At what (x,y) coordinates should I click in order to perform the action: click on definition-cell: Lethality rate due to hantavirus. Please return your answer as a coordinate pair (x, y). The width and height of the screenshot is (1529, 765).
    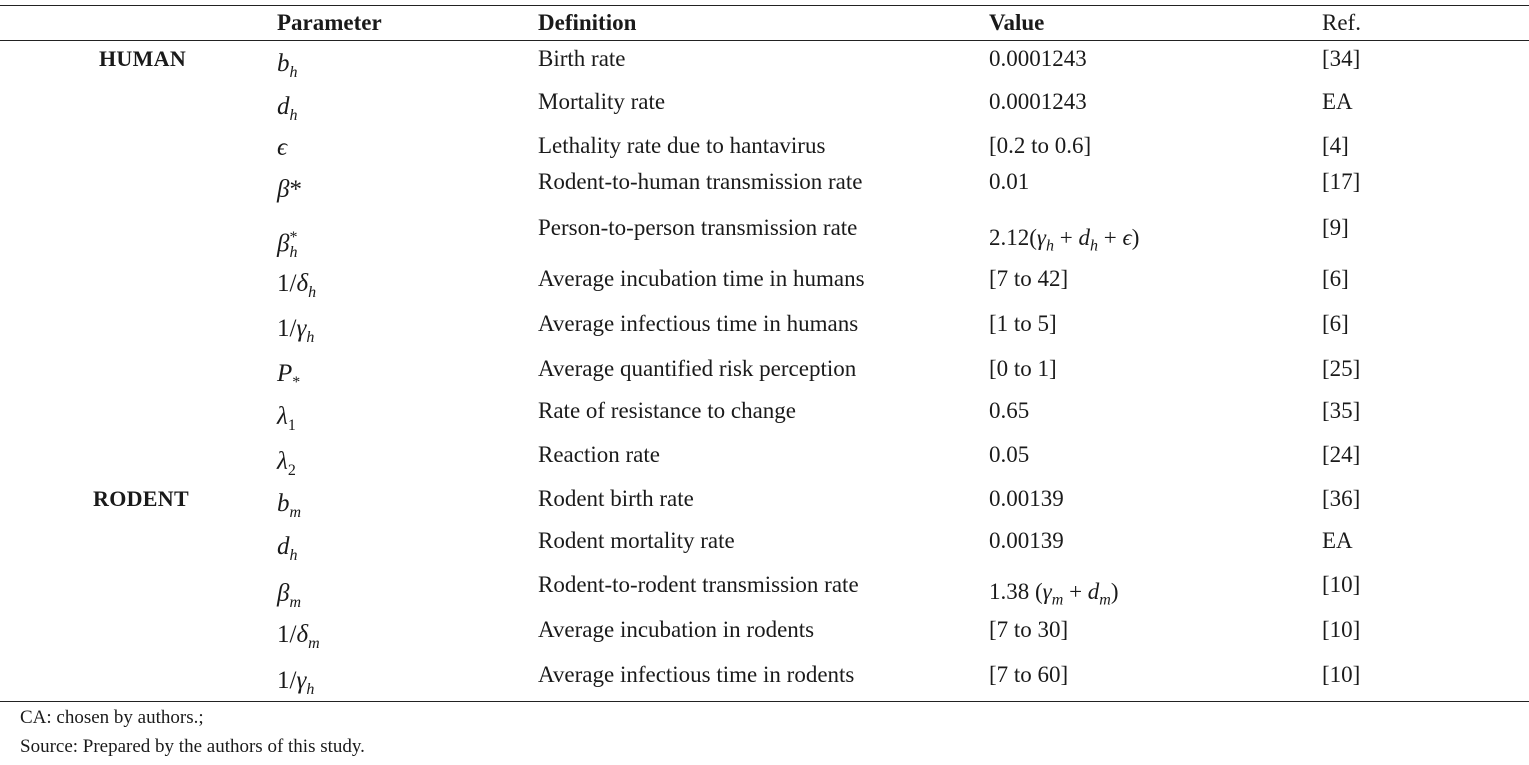
    Looking at the image, I should click on (682, 145).